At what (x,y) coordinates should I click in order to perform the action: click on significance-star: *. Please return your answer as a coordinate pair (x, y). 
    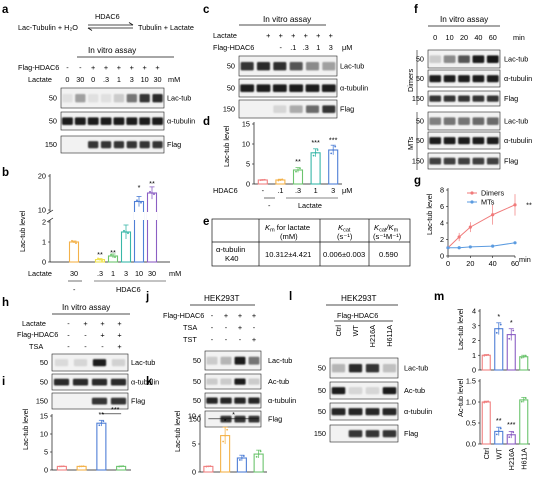
    Looking at the image, I should click on (225, 421).